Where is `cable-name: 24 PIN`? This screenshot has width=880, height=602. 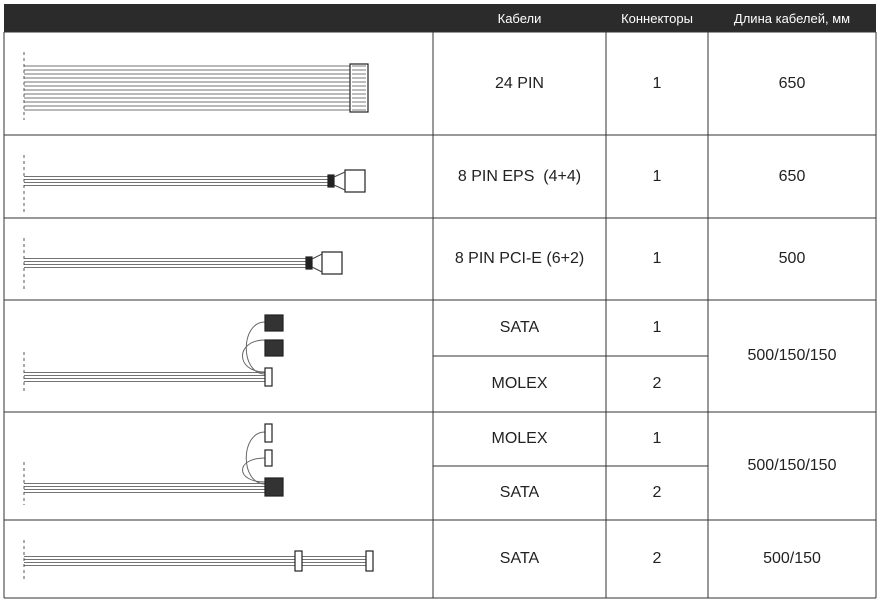
cable-name: 24 PIN is located at coordinates (519, 83).